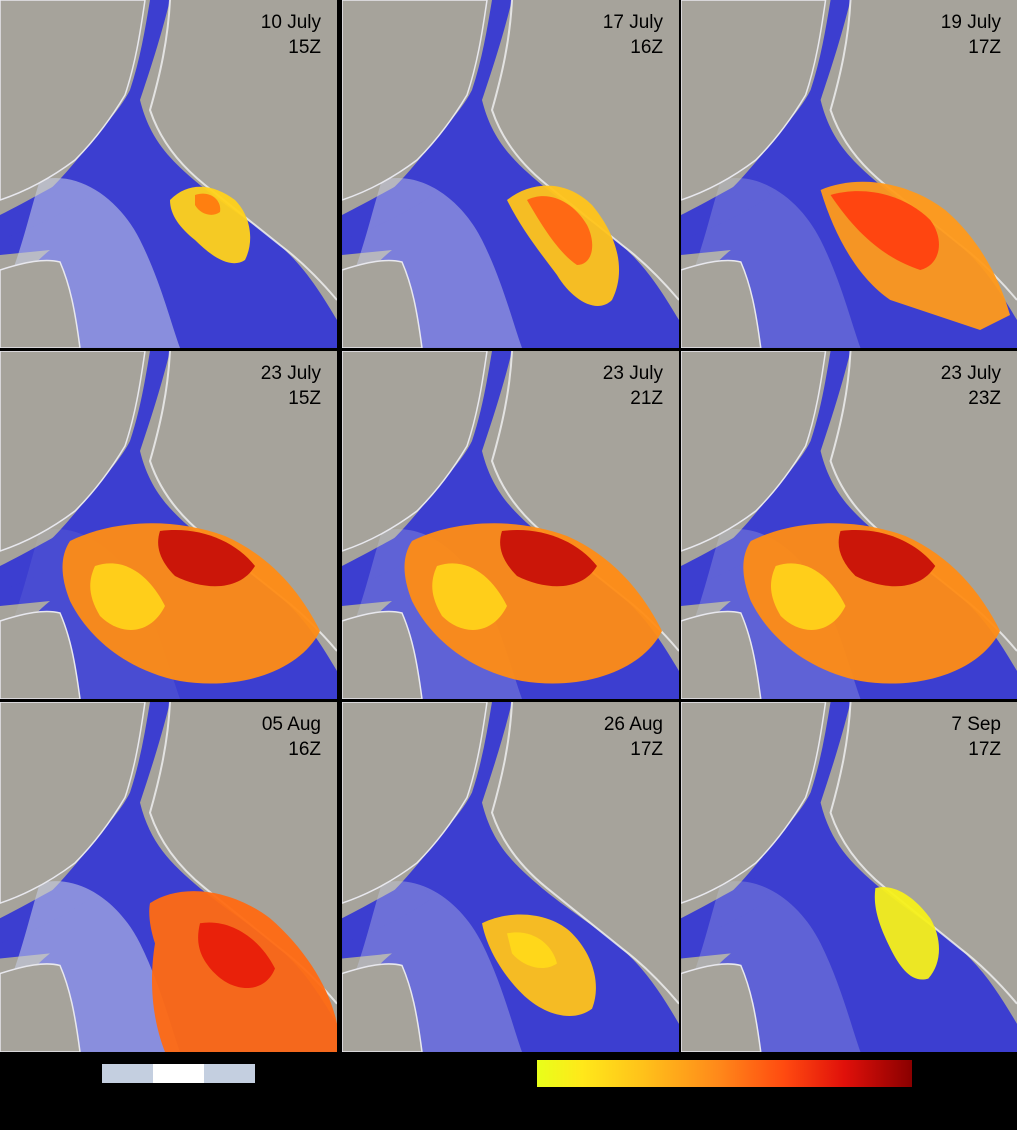 The image size is (1017, 1130). I want to click on cloud-legend, so click(178, 1073).